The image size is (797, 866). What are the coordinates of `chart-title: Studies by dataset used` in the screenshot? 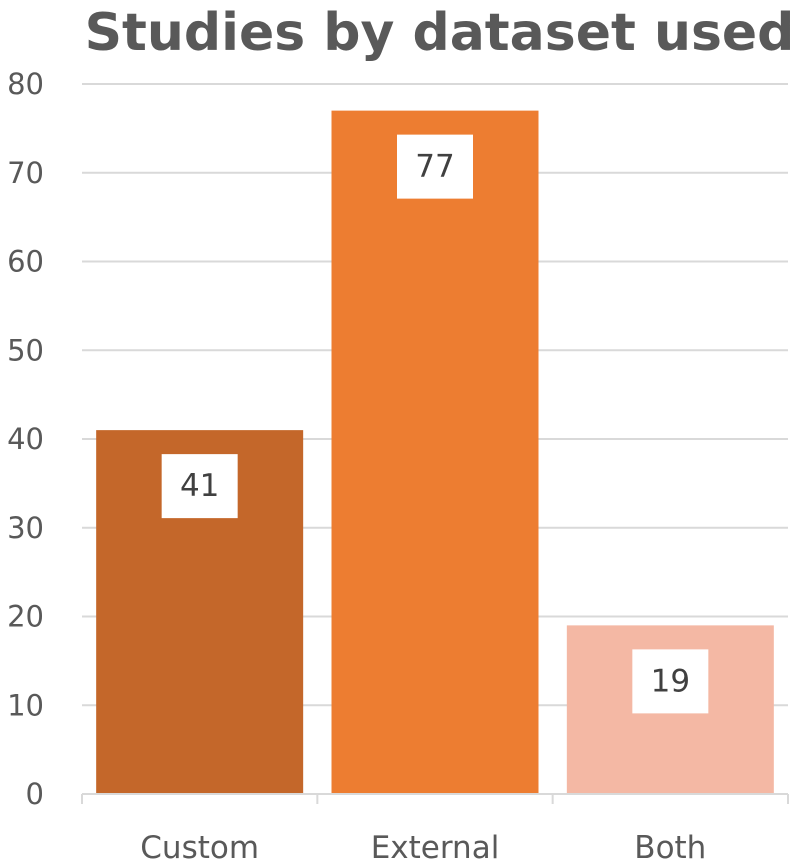 It's located at (439, 33).